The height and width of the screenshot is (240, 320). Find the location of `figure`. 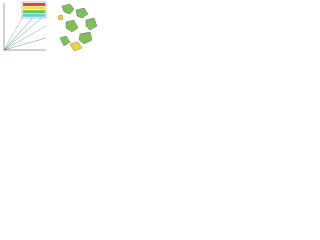

figure is located at coordinates (50, 26).